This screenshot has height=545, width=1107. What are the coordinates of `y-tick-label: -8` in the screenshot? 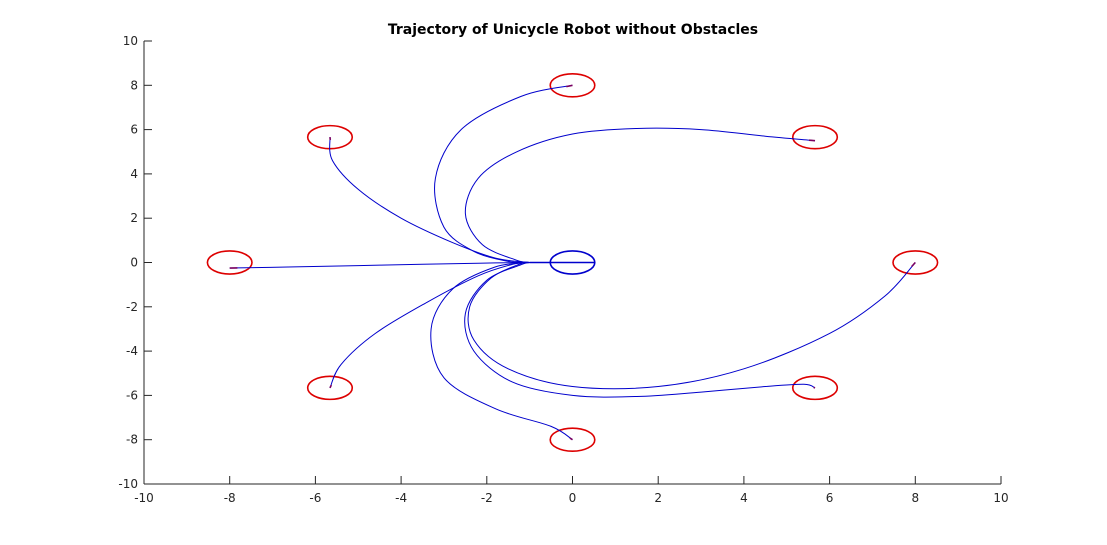 It's located at (132, 440).